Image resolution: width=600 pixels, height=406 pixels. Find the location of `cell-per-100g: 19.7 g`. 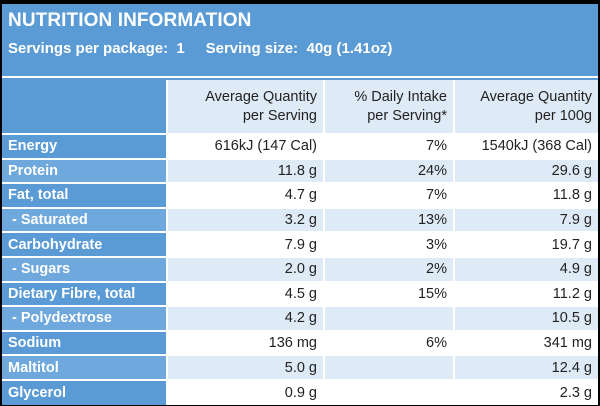

cell-per-100g: 19.7 g is located at coordinates (525, 244).